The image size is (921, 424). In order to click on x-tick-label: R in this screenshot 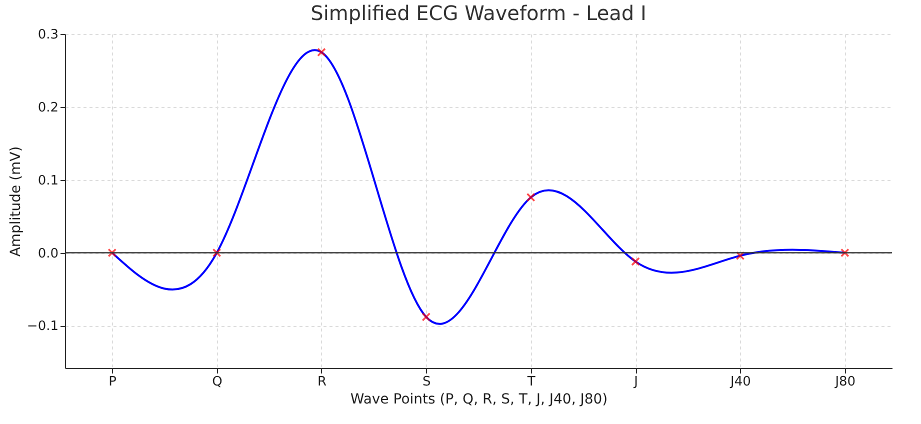, I will do `click(321, 382)`.